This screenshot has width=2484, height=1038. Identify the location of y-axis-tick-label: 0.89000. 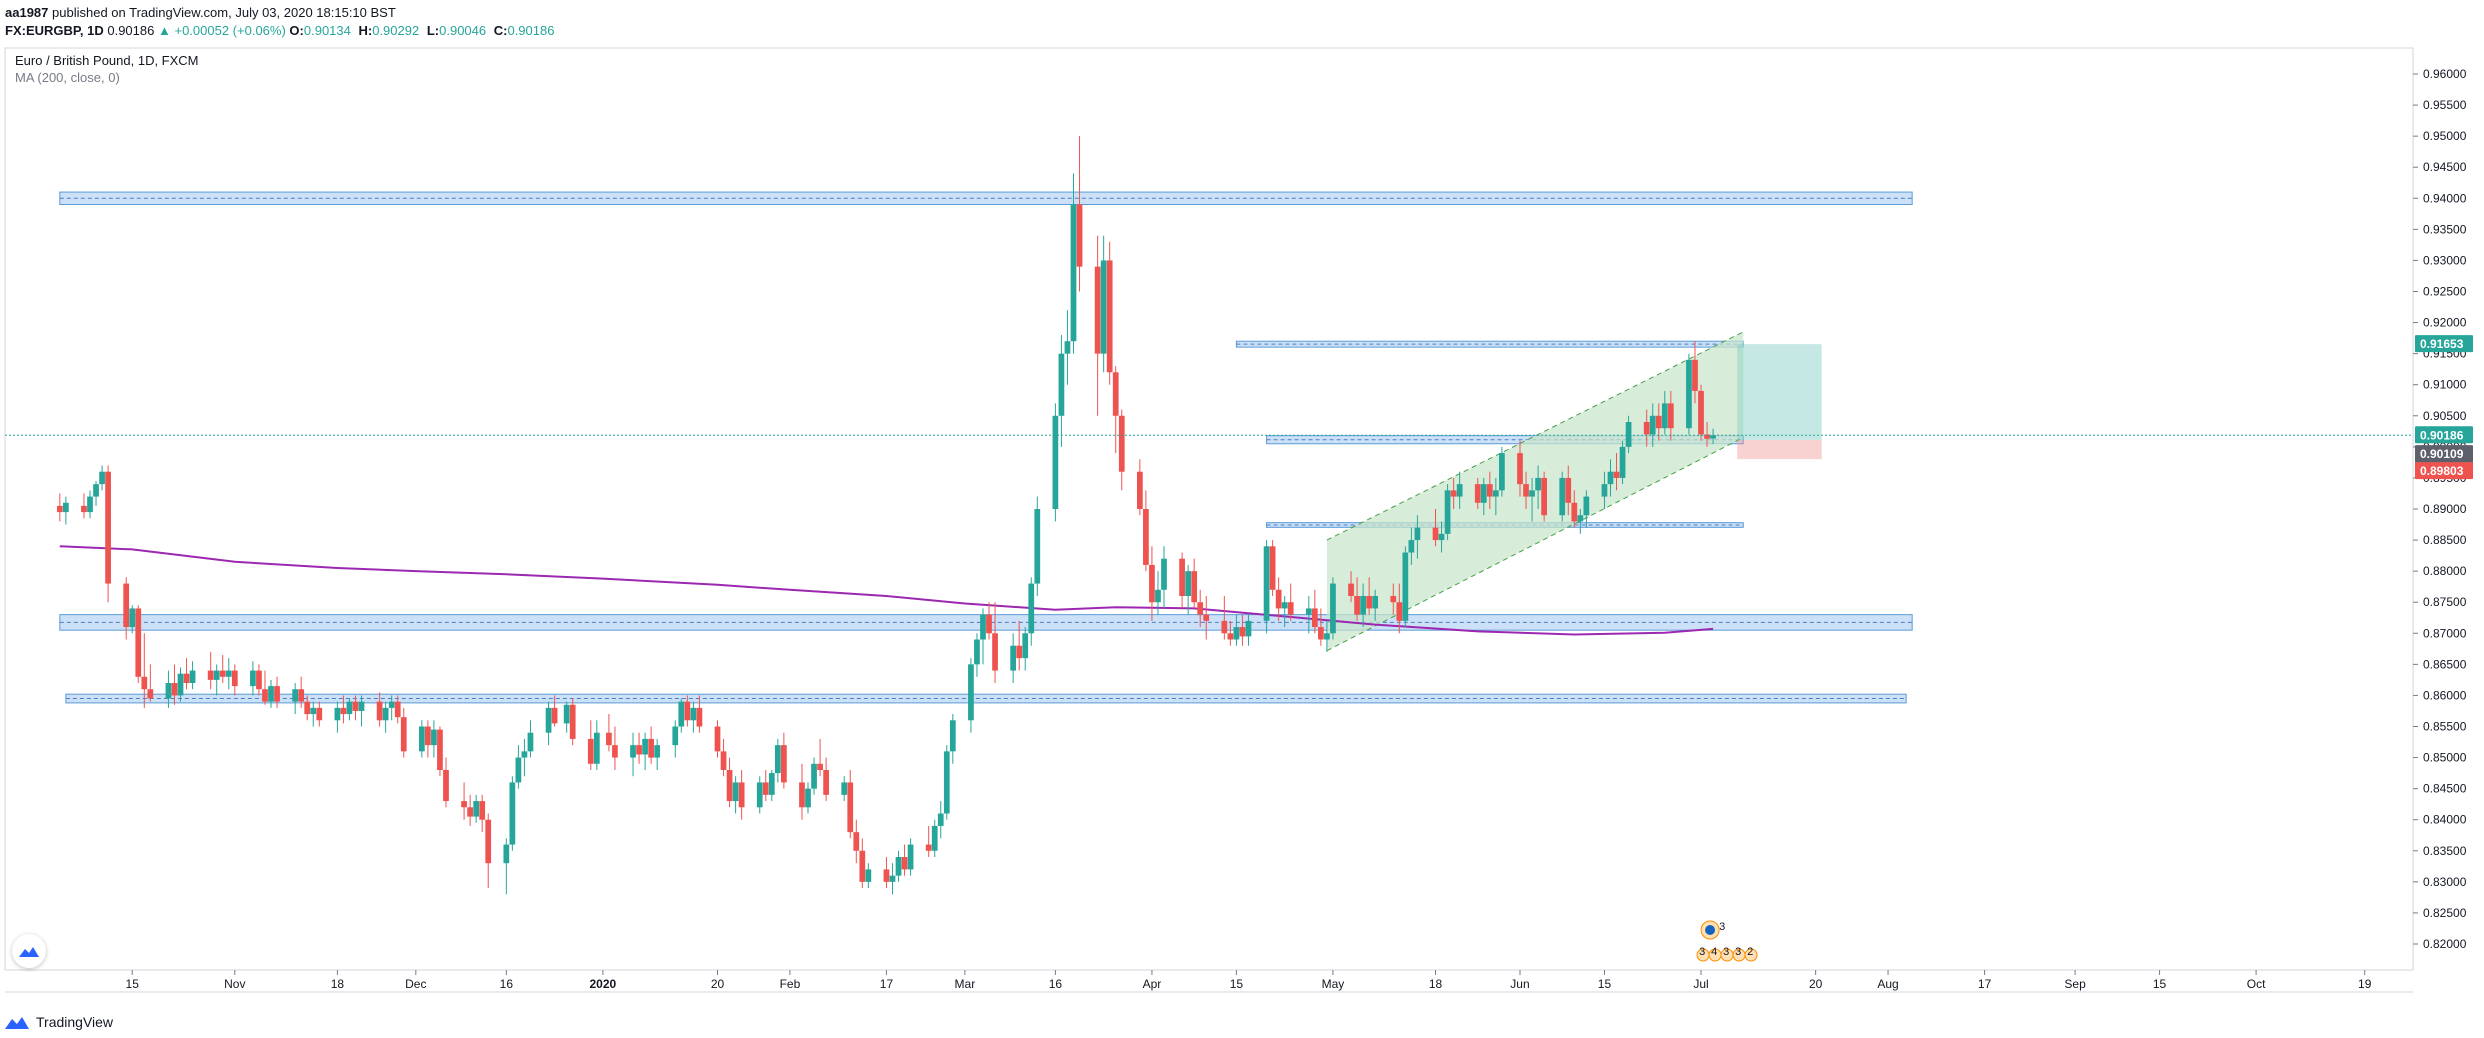
(2445, 509).